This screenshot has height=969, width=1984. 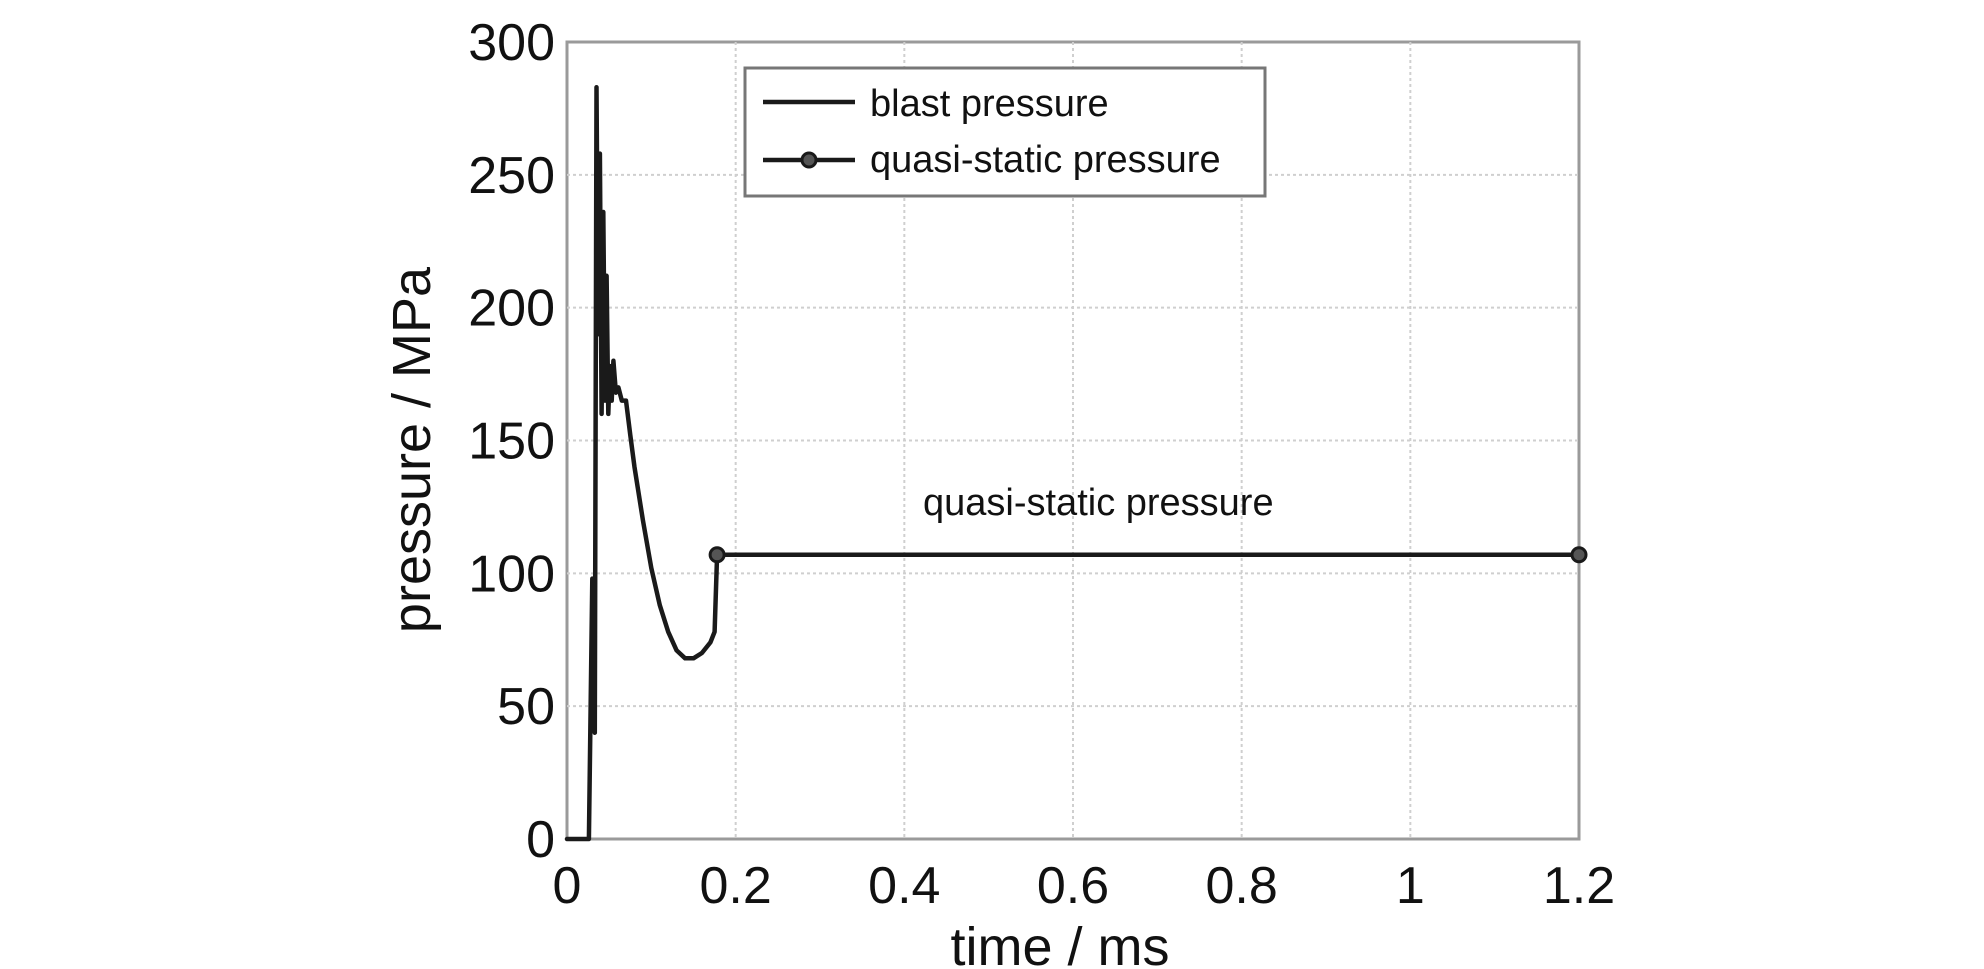 What do you see at coordinates (809, 160) in the screenshot?
I see `legend-marker-quasi` at bounding box center [809, 160].